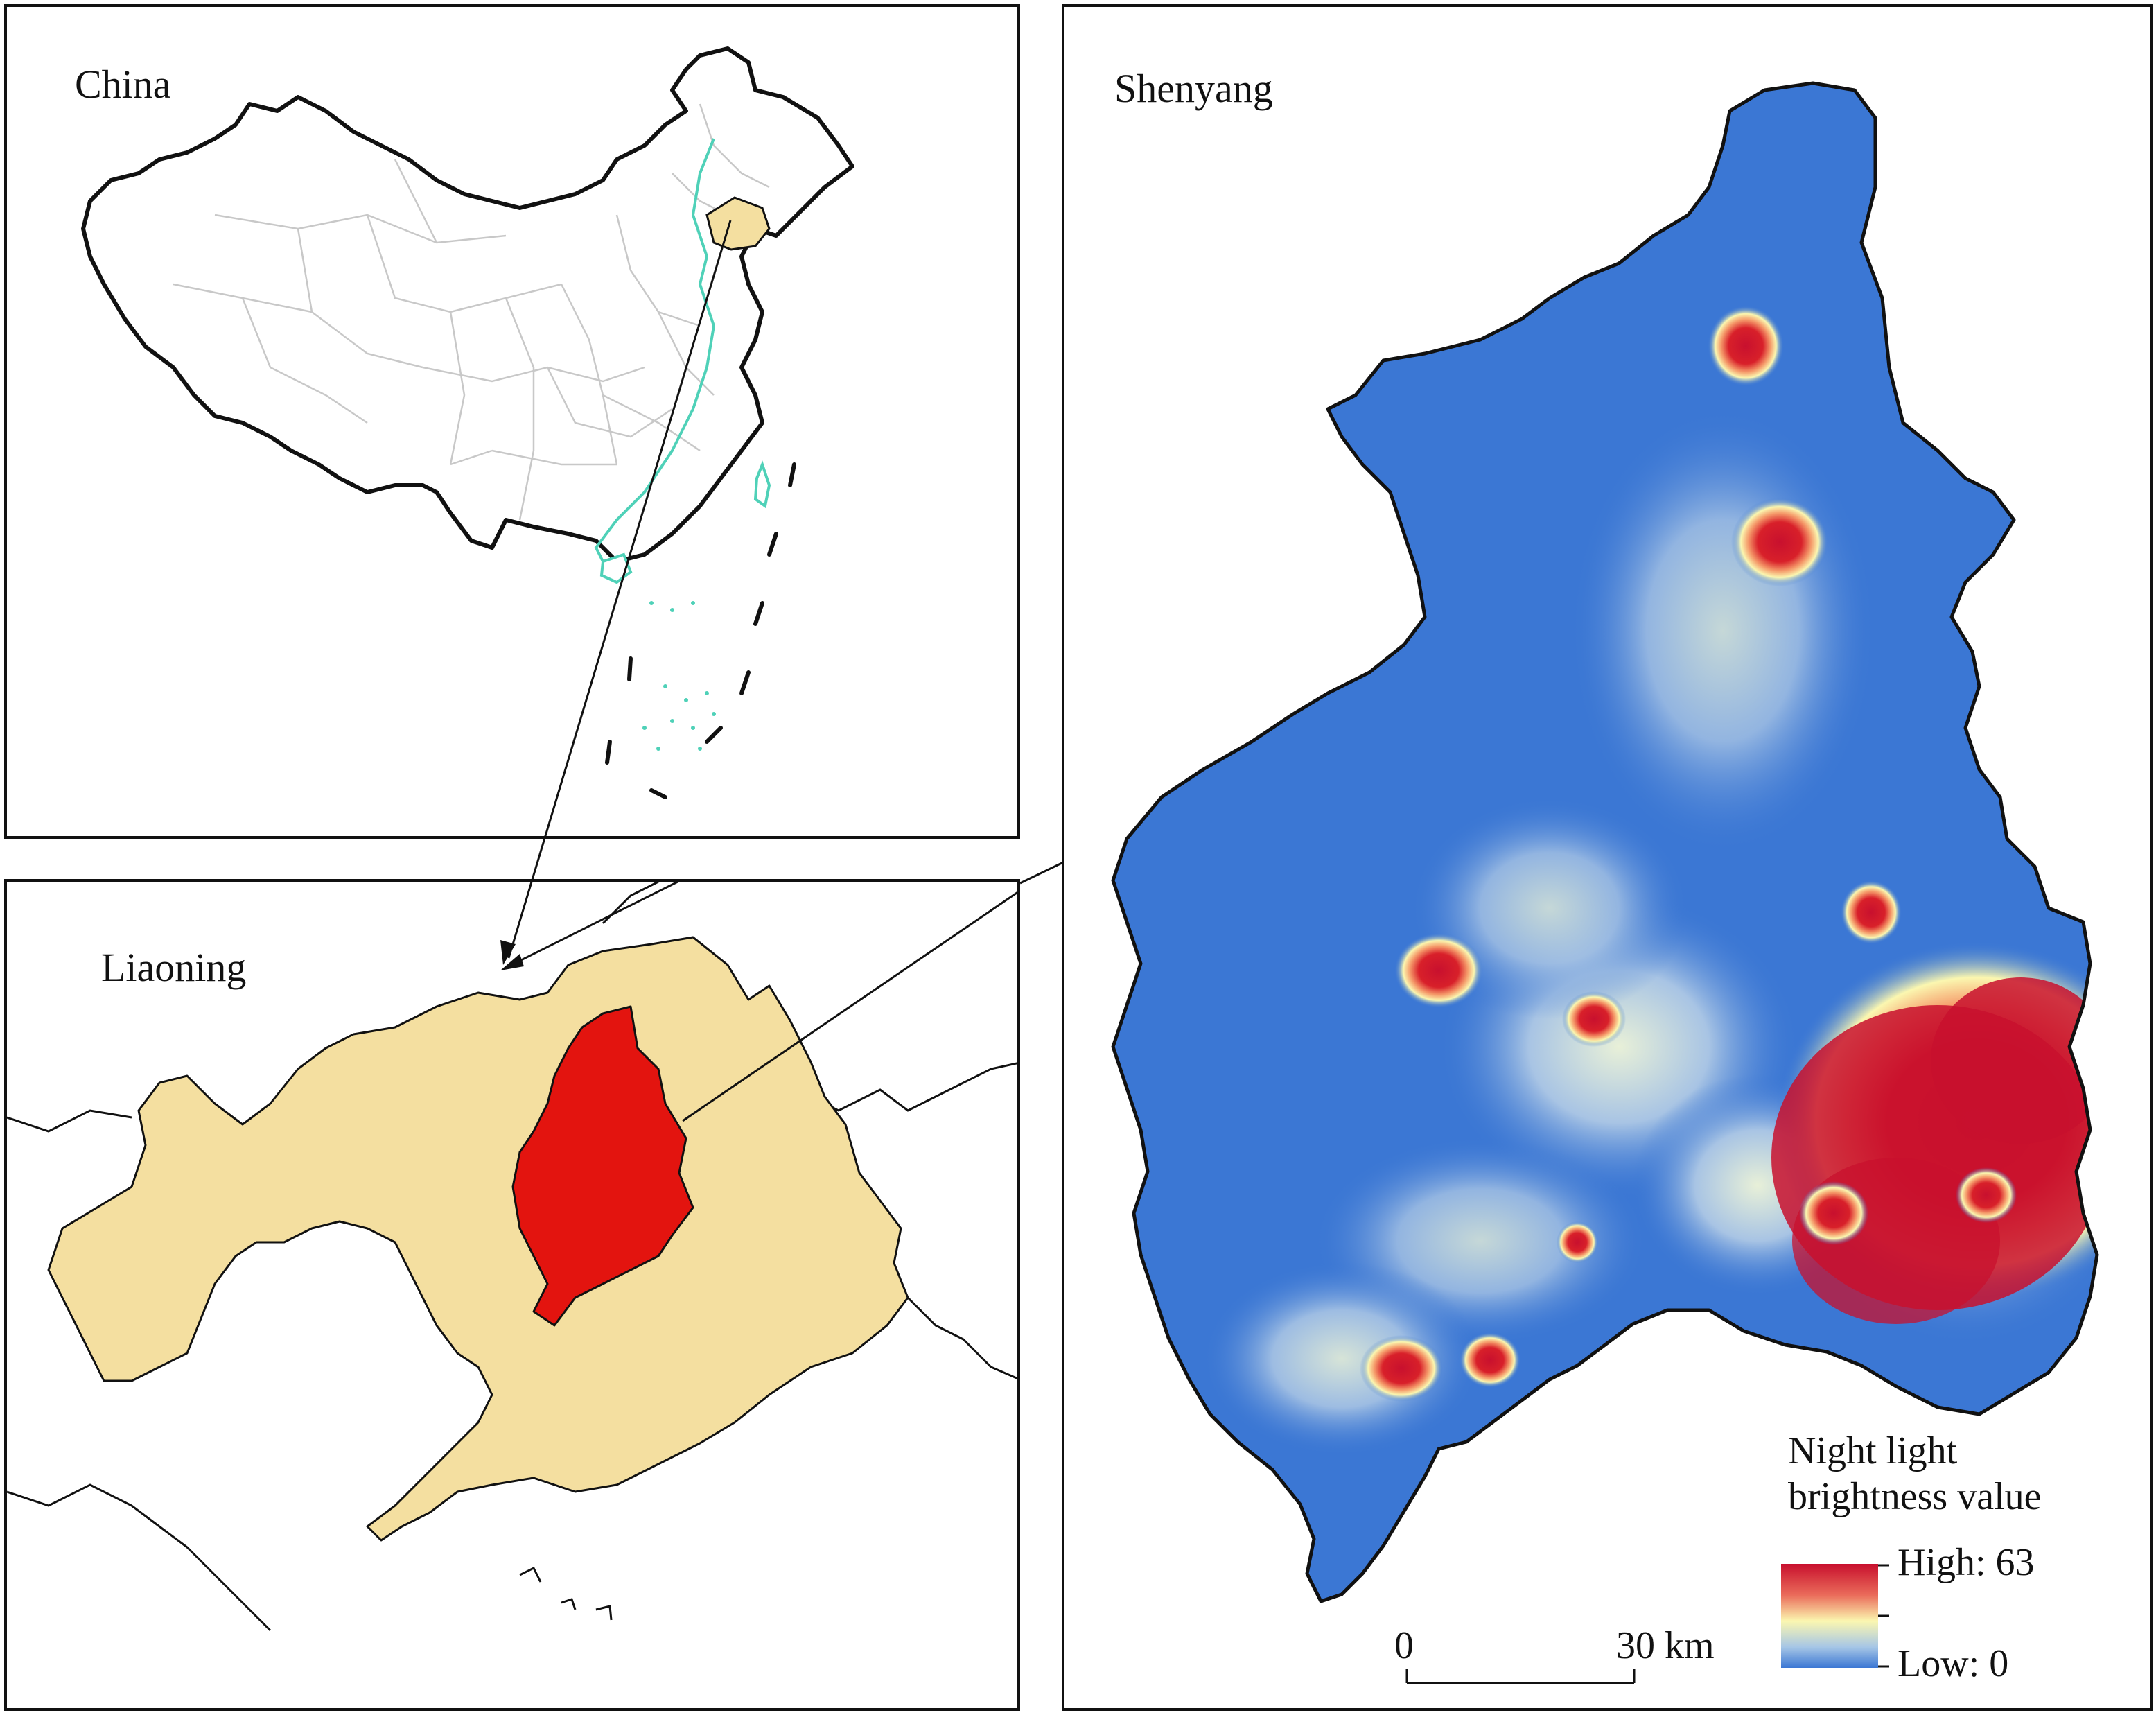 The image size is (2156, 1715). What do you see at coordinates (679, 676) in the screenshot?
I see `south-china-sea-islands` at bounding box center [679, 676].